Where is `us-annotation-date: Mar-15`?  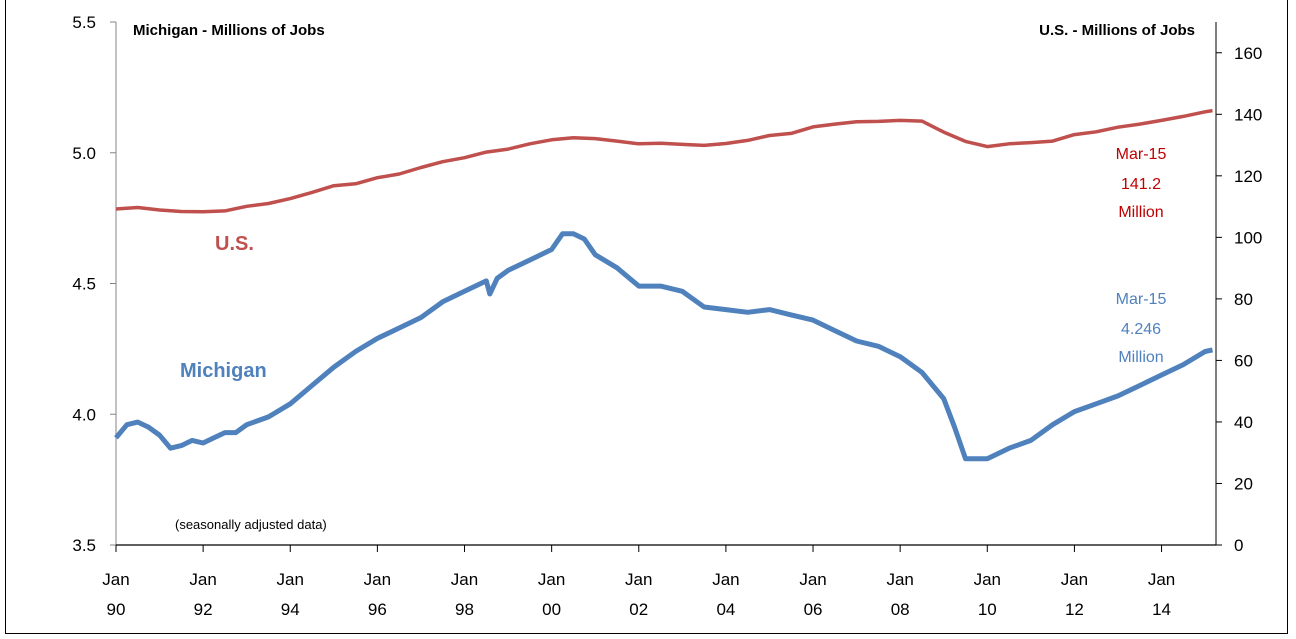 us-annotation-date: Mar-15 is located at coordinates (1141, 154).